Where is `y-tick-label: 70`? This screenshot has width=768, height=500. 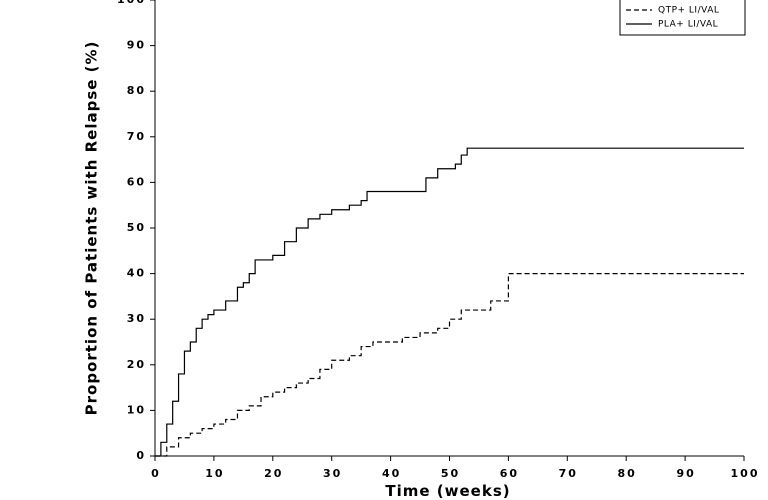
y-tick-label: 70 is located at coordinates (136, 136).